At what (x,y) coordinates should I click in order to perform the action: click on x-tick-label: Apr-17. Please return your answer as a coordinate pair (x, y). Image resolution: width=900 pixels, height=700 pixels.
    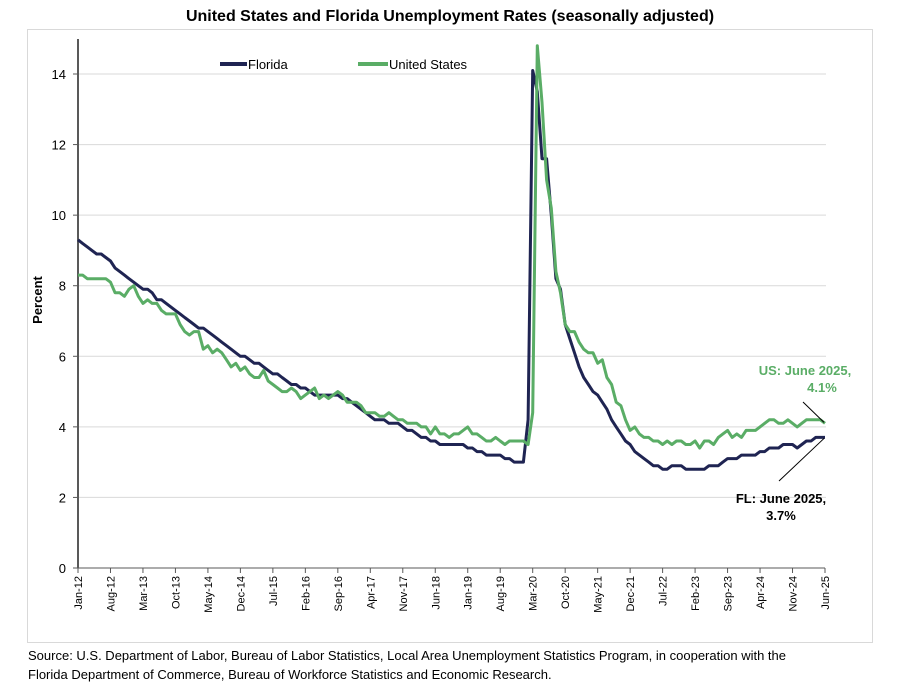
    Looking at the image, I should click on (371, 592).